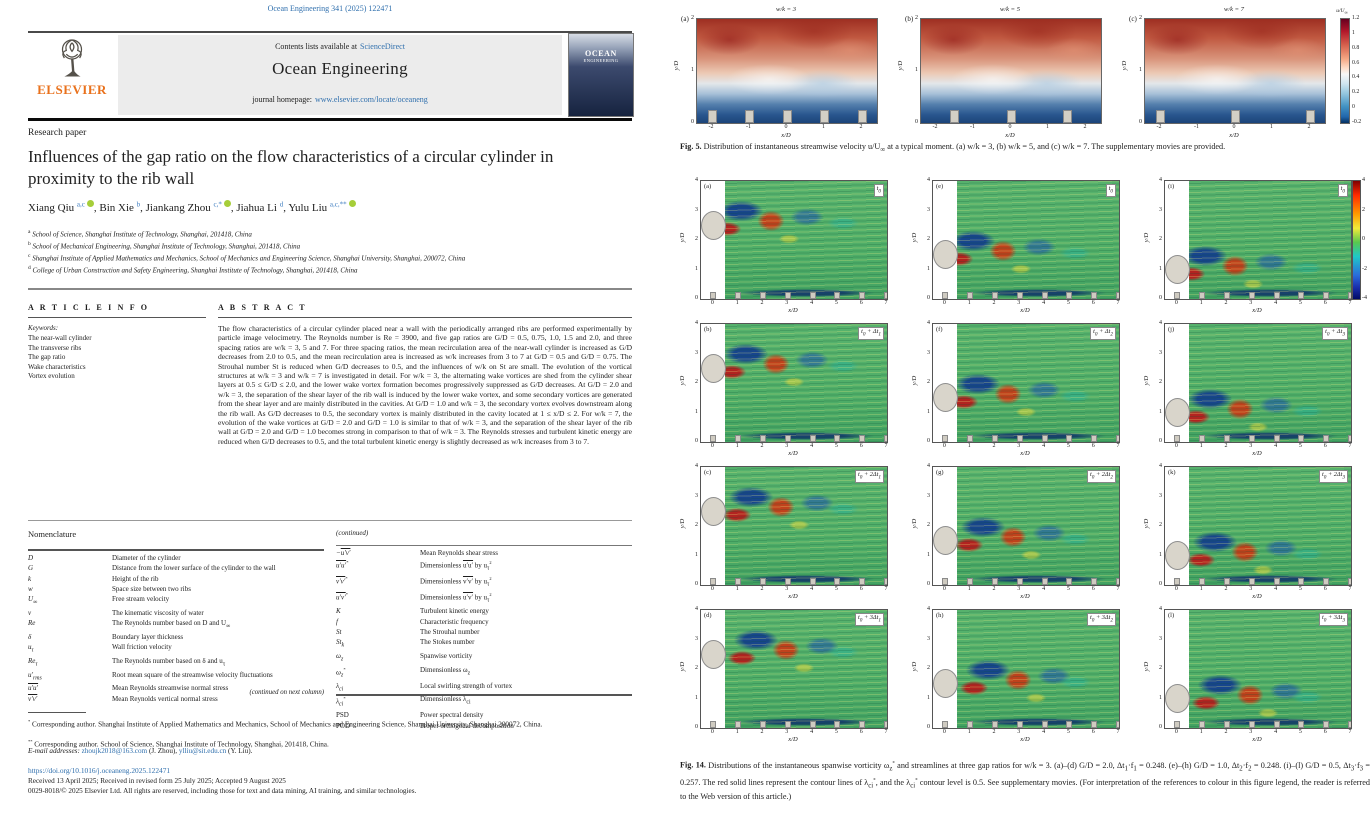 This screenshot has width=1370, height=819. Describe the element at coordinates (135, 578) in the screenshot. I see `nomenclature-description: Height of the rib` at that location.